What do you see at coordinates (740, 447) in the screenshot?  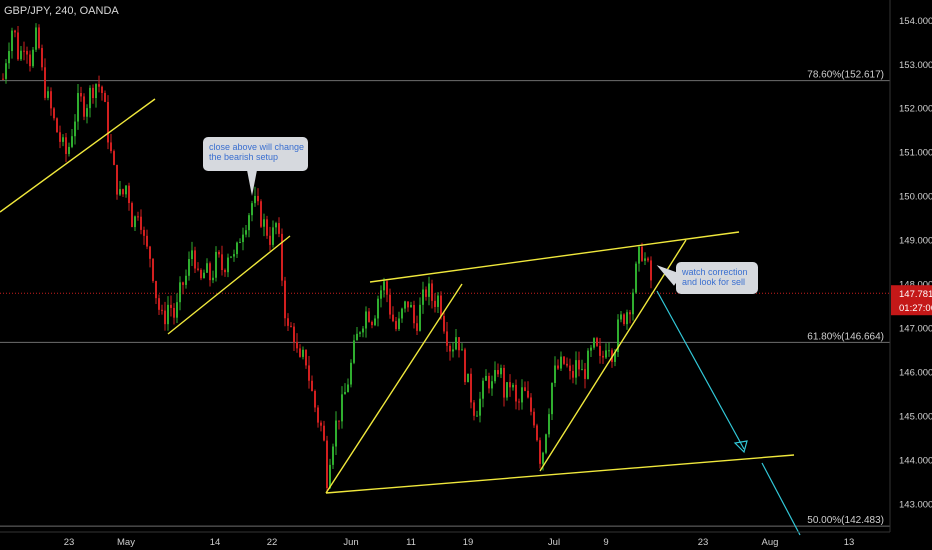 I see `projection-arrowhead` at bounding box center [740, 447].